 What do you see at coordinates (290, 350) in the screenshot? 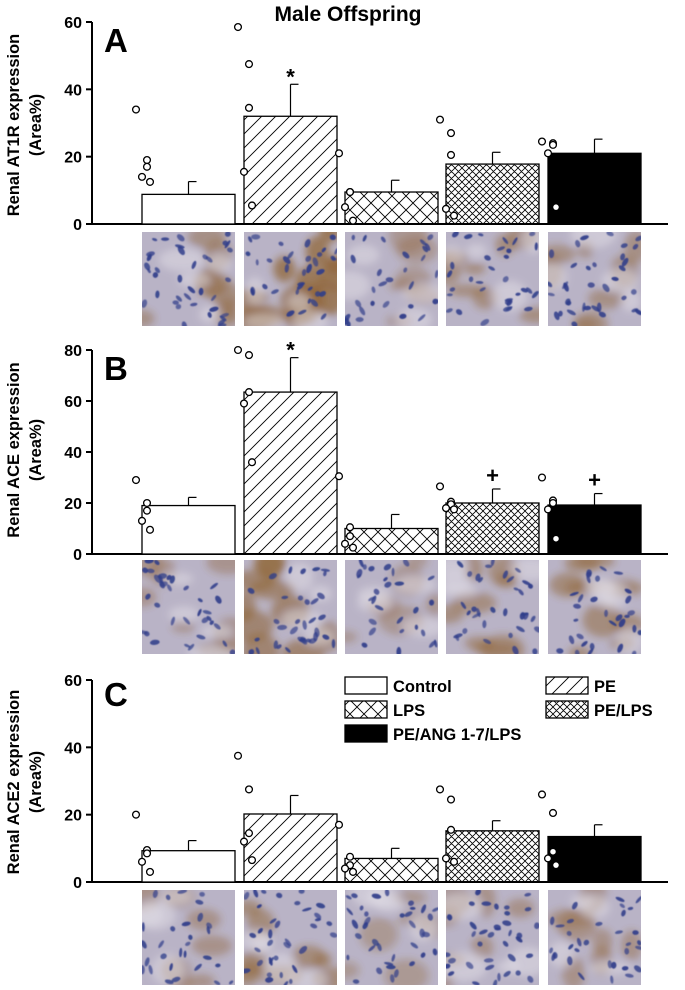
I see `significance-marker: *` at bounding box center [290, 350].